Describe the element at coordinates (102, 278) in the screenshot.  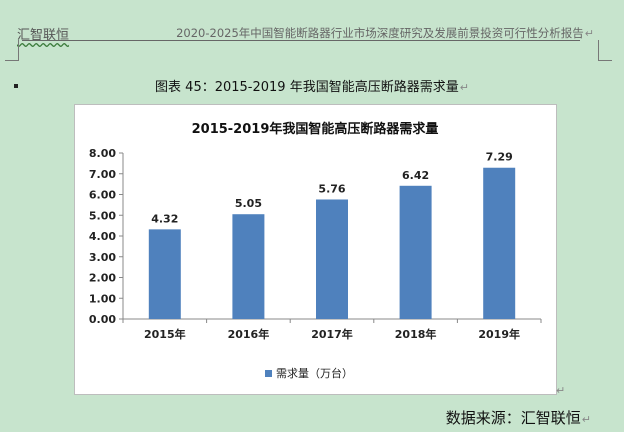
I see `y-tick-label: 2.00` at that location.